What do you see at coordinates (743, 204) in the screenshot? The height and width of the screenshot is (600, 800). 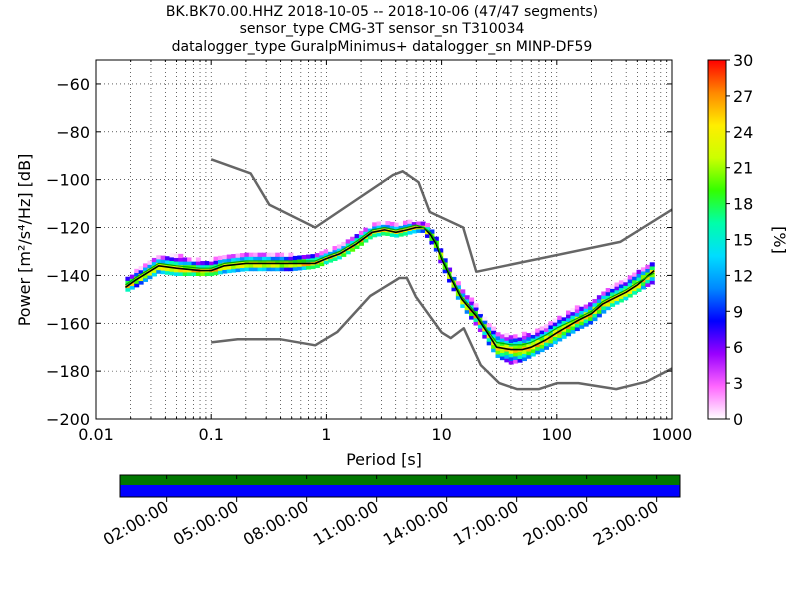 I see `colorbar-tick-label: 18` at bounding box center [743, 204].